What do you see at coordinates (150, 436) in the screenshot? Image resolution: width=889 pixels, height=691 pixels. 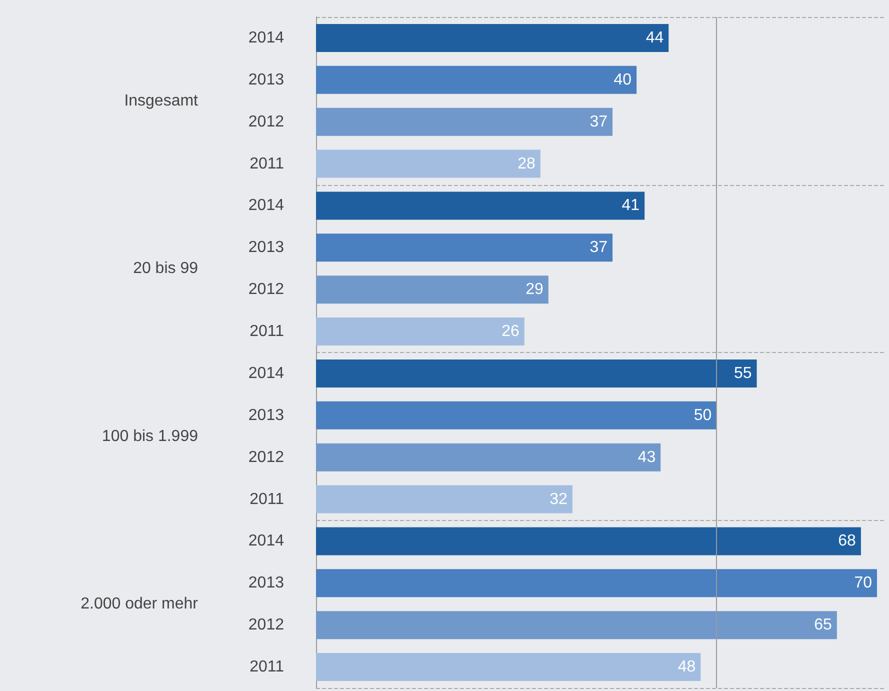 I see `y-tick-label: 100 bis 1.999` at bounding box center [150, 436].